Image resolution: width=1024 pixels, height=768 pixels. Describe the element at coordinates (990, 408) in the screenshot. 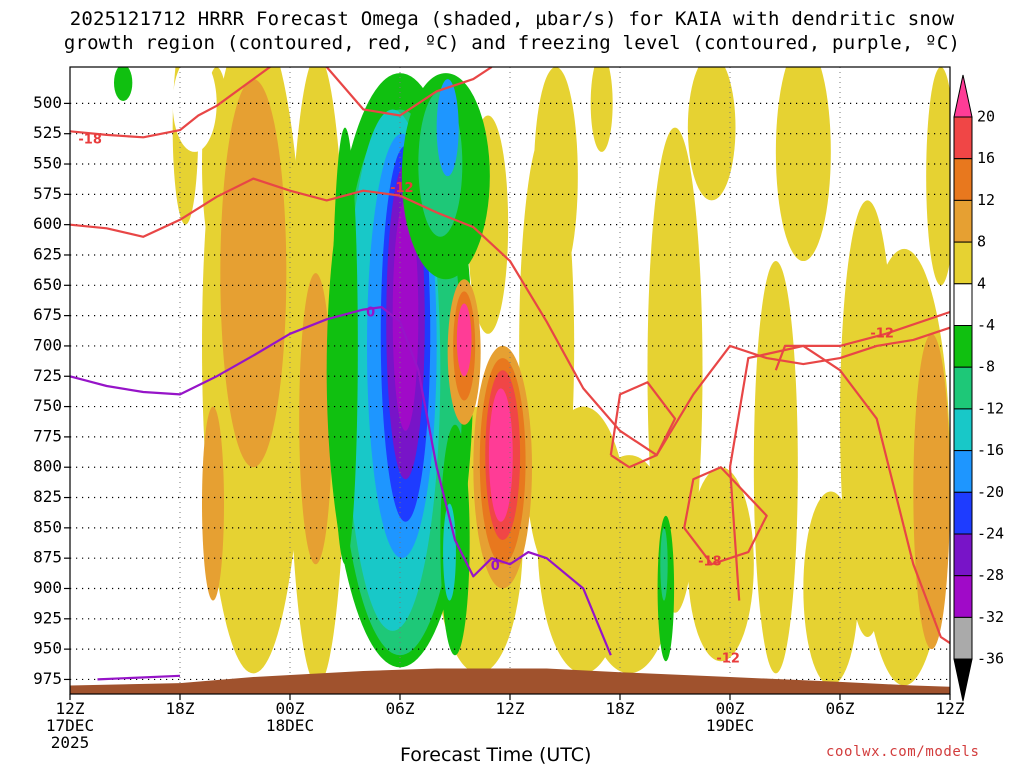

I see `colorbar-label: -12` at that location.